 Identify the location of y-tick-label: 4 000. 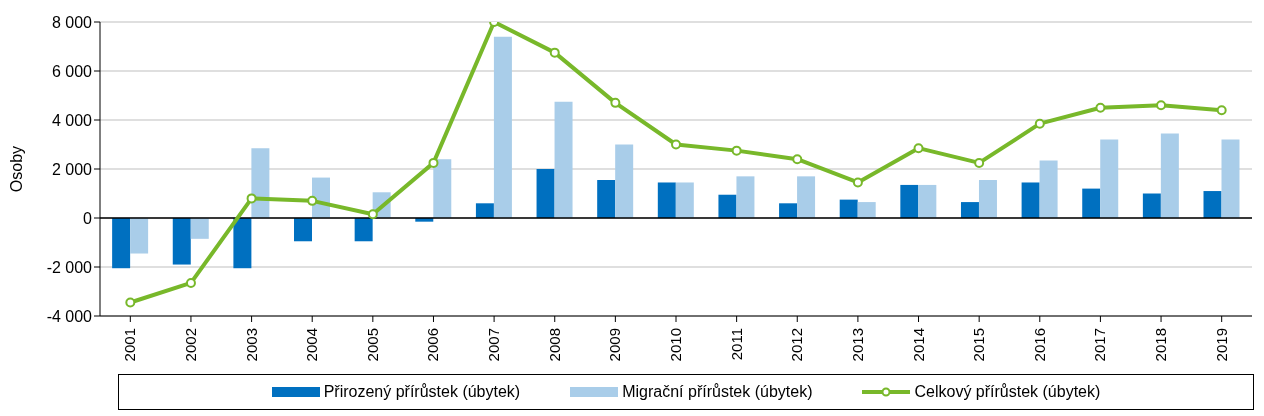
(72, 120).